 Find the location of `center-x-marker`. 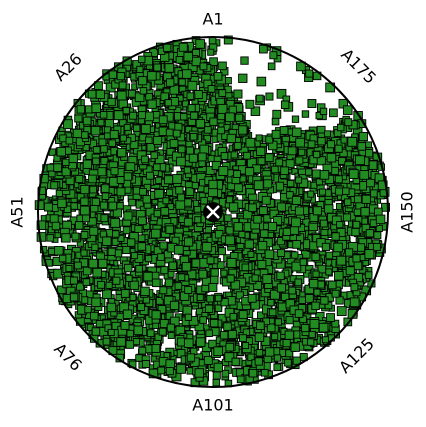

center-x-marker is located at coordinates (213, 212).